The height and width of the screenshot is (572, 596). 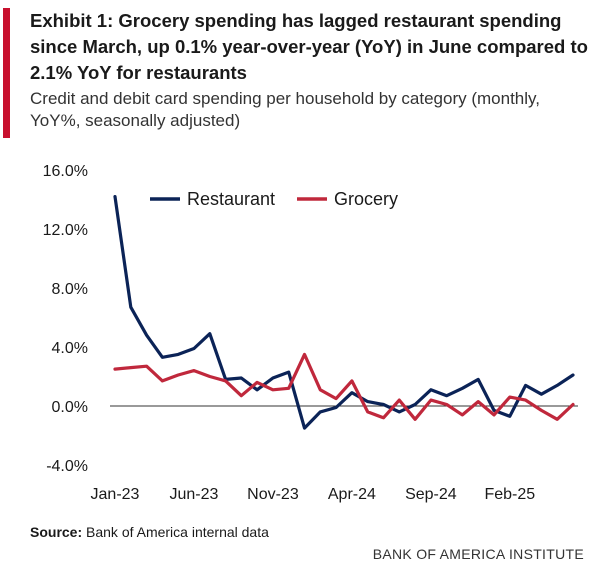 What do you see at coordinates (70, 348) in the screenshot?
I see `y-tick-label: 4.0%` at bounding box center [70, 348].